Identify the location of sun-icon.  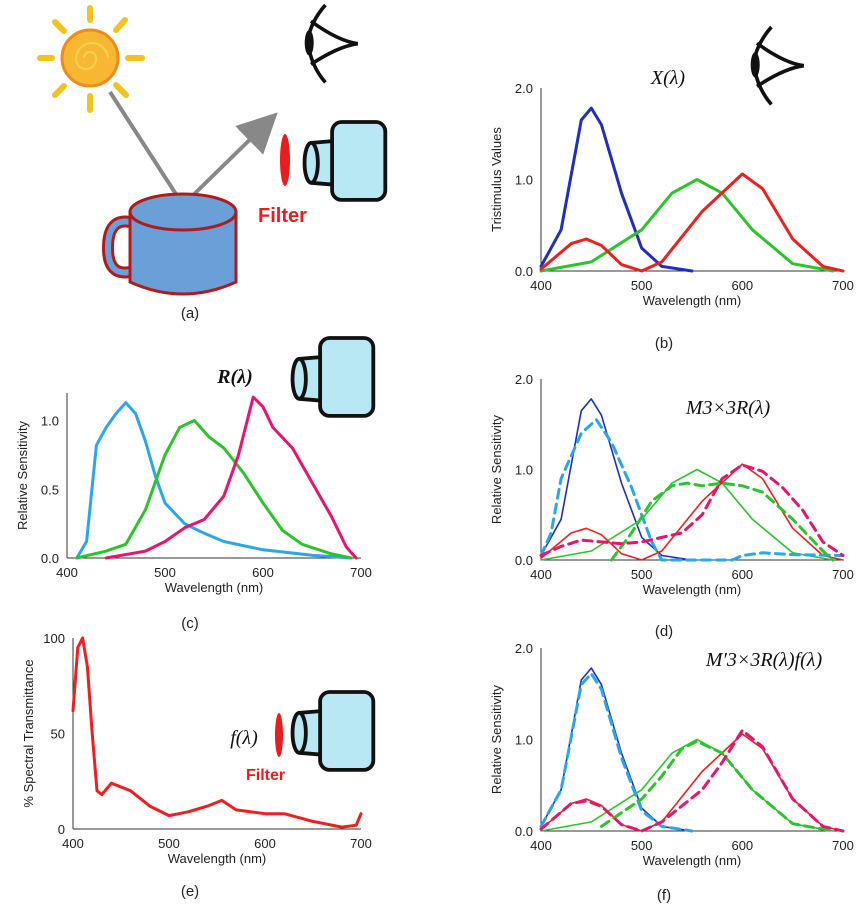
(91, 59).